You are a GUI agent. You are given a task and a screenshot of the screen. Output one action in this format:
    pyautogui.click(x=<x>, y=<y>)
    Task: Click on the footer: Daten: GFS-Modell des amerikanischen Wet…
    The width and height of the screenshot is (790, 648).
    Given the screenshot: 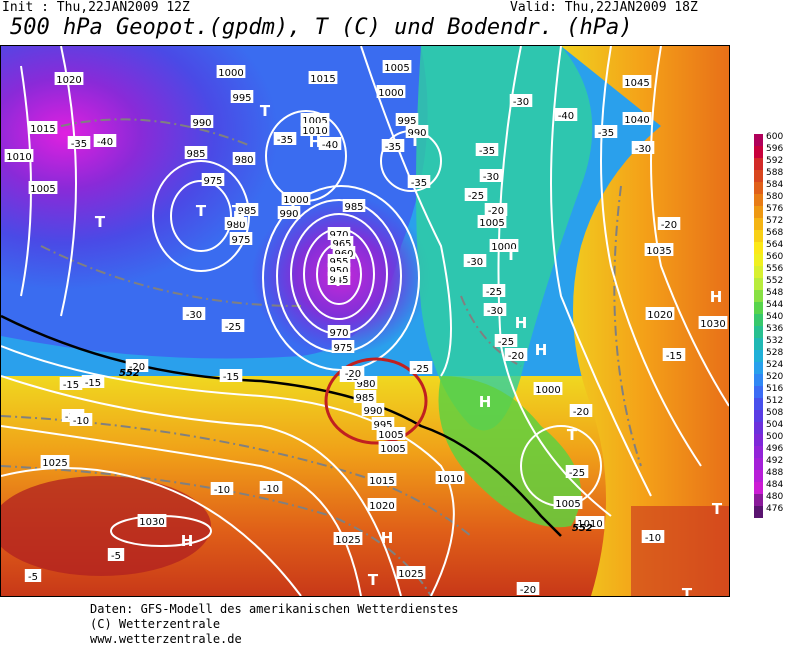 What is the action you would take?
    pyautogui.click(x=274, y=624)
    